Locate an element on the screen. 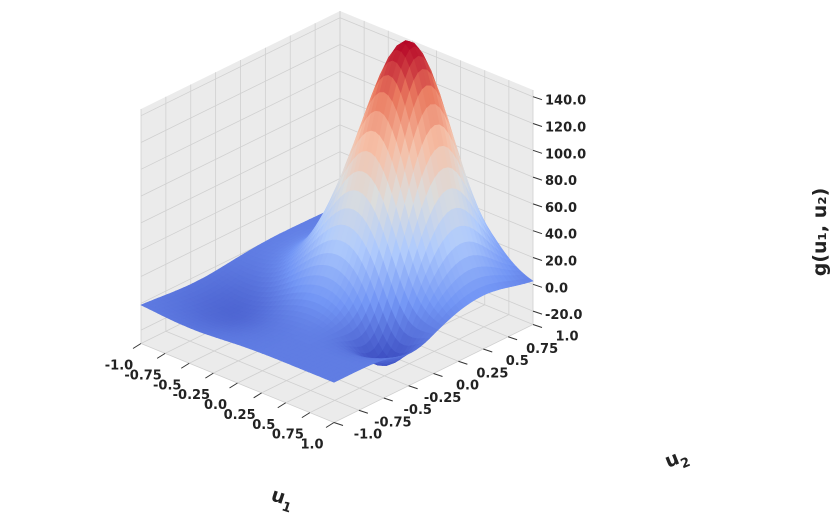 Image resolution: width=830 pixels, height=519 pixels. y-tick-label: 0.0 is located at coordinates (467, 386).